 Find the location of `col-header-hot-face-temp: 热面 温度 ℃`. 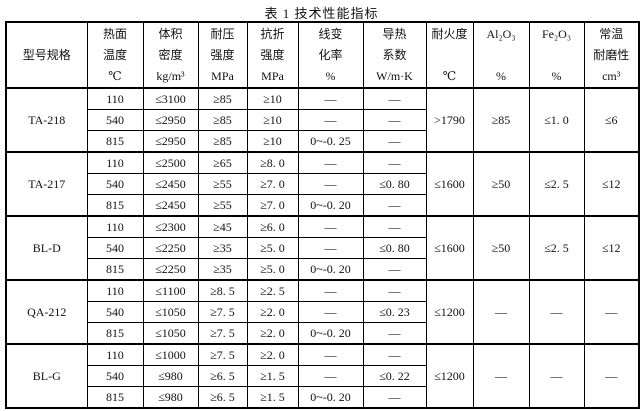

col-header-hot-face-temp: 热面 温度 ℃ is located at coordinates (115, 55).